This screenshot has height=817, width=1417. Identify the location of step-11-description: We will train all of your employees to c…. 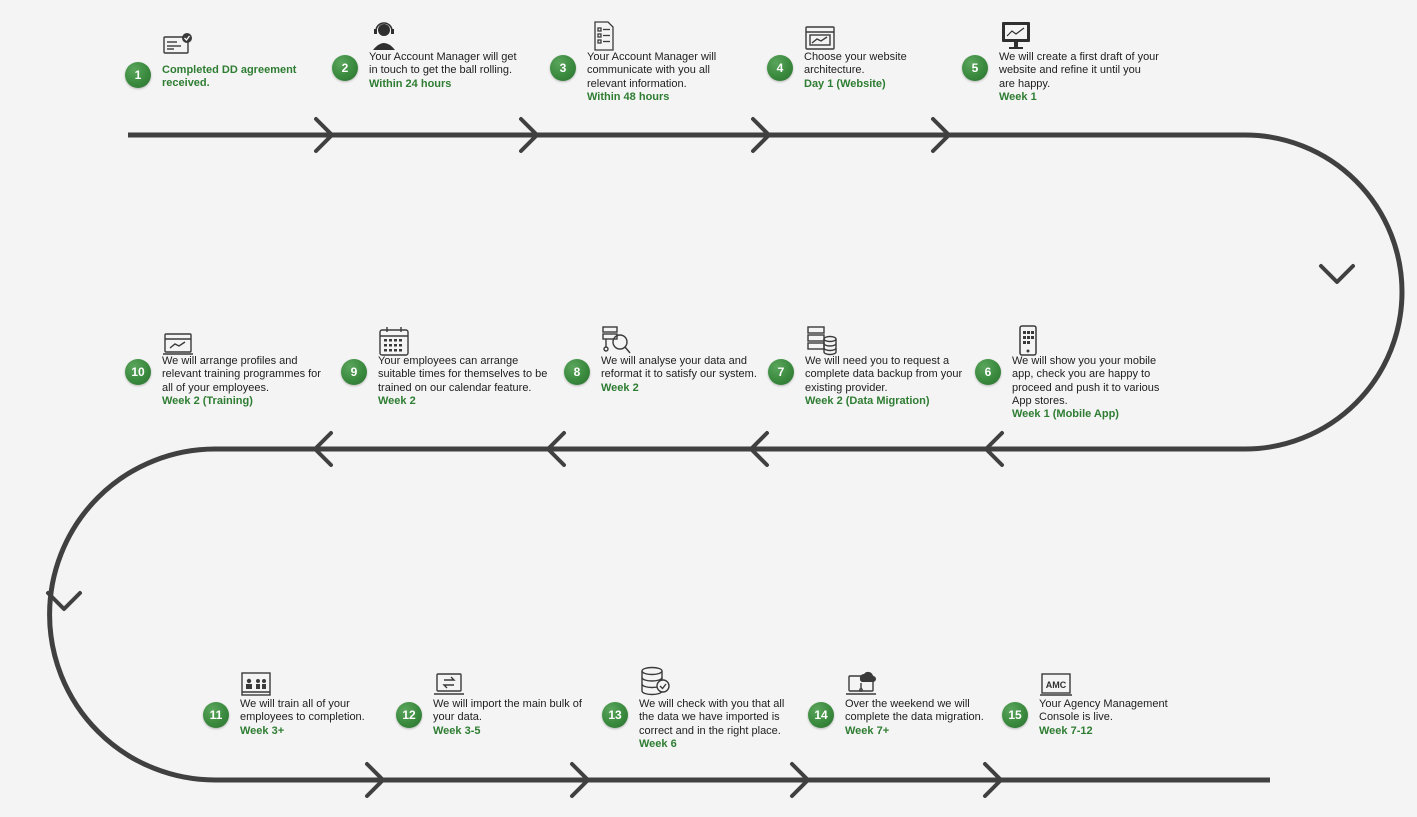
(302, 711).